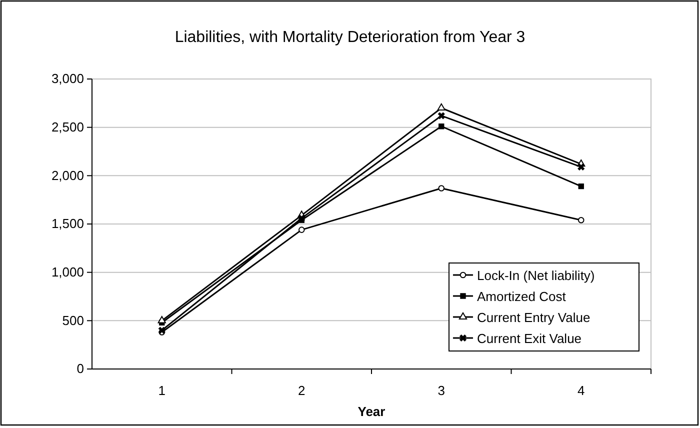 The image size is (700, 428). What do you see at coordinates (73, 320) in the screenshot?
I see `y-tick-label: 500` at bounding box center [73, 320].